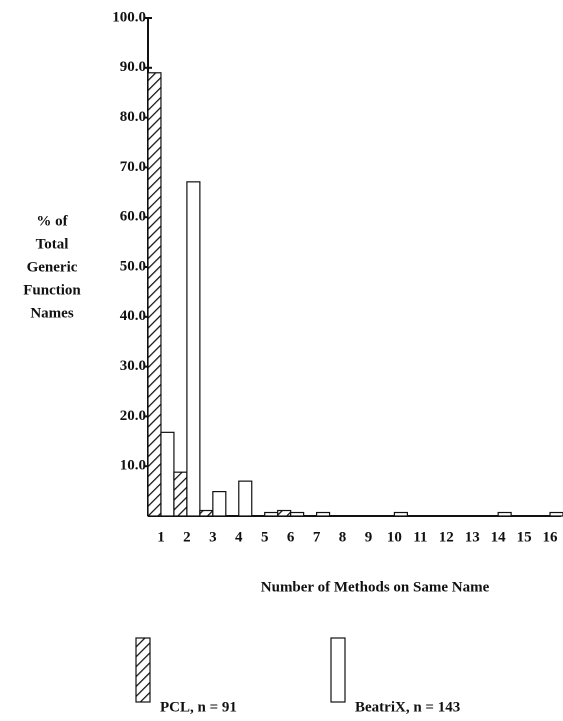  What do you see at coordinates (420, 537) in the screenshot?
I see `x-tick-label: 11` at bounding box center [420, 537].